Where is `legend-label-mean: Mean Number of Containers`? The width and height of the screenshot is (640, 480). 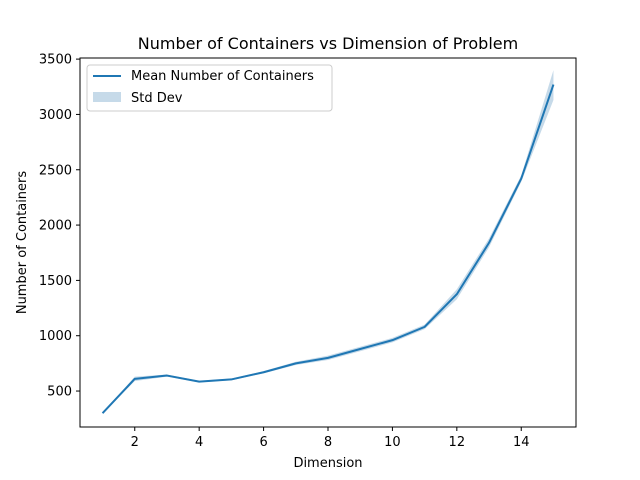
legend-label-mean: Mean Number of Containers is located at coordinates (222, 76).